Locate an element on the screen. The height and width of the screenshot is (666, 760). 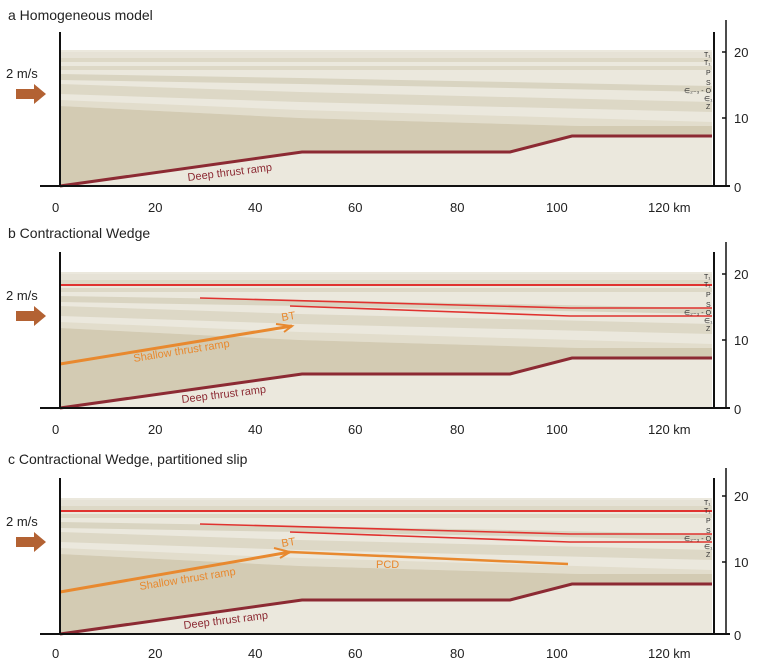
middle-detachment-line is located at coordinates (455, 529).